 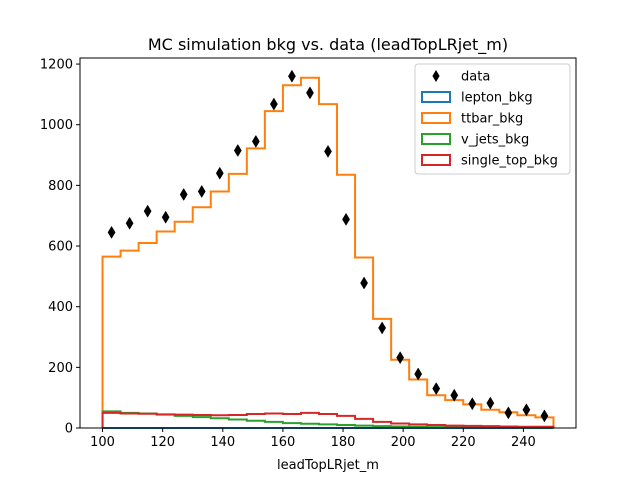 I want to click on legend-marker-data, so click(x=436, y=76).